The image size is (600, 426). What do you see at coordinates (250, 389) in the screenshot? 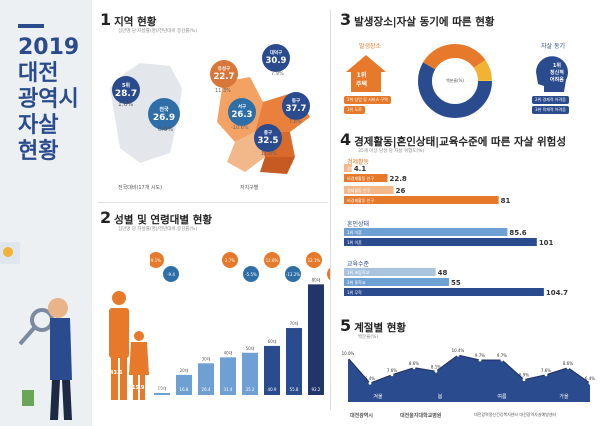
I see `age-value: 35.2` at bounding box center [250, 389].